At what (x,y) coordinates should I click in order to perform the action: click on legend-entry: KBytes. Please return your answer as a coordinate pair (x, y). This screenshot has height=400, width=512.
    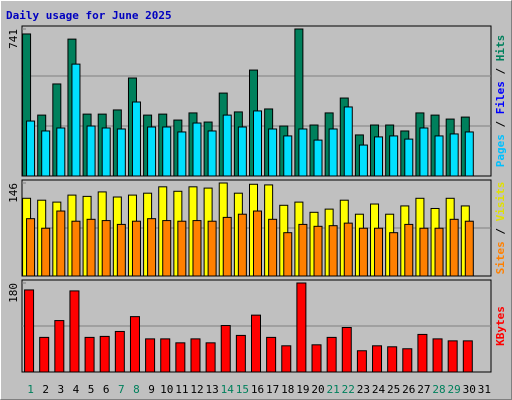
    Looking at the image, I should click on (500, 326).